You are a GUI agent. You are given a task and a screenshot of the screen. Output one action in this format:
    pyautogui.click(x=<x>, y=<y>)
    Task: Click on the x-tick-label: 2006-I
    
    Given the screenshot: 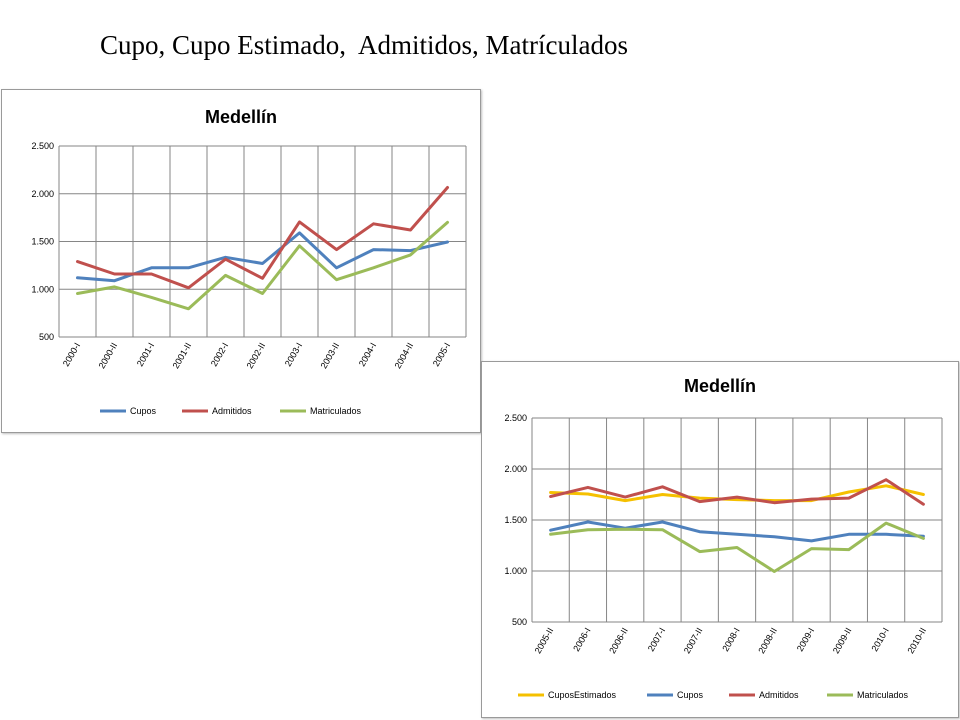 What is the action you would take?
    pyautogui.click(x=581, y=639)
    